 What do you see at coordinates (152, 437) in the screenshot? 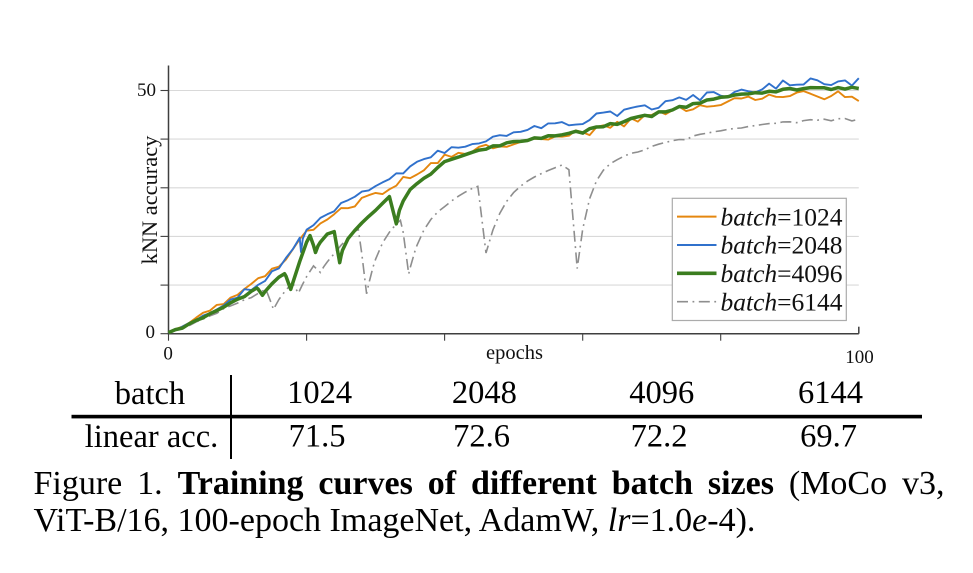
I see `svg-text: linear acc.` at bounding box center [152, 437].